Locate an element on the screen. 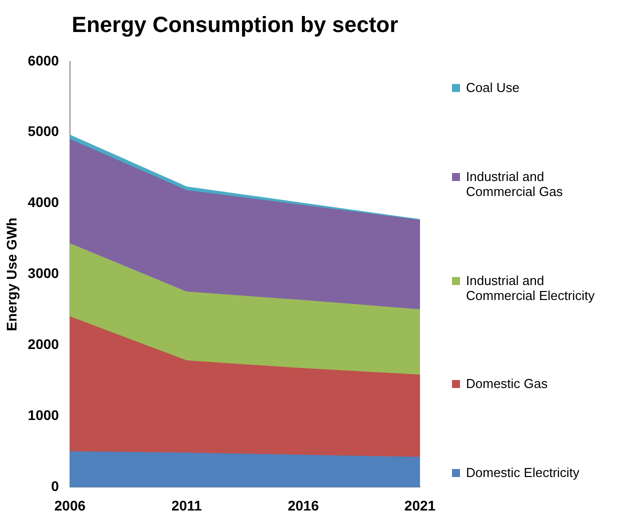  y-tick-label: 2000 is located at coordinates (44, 344).